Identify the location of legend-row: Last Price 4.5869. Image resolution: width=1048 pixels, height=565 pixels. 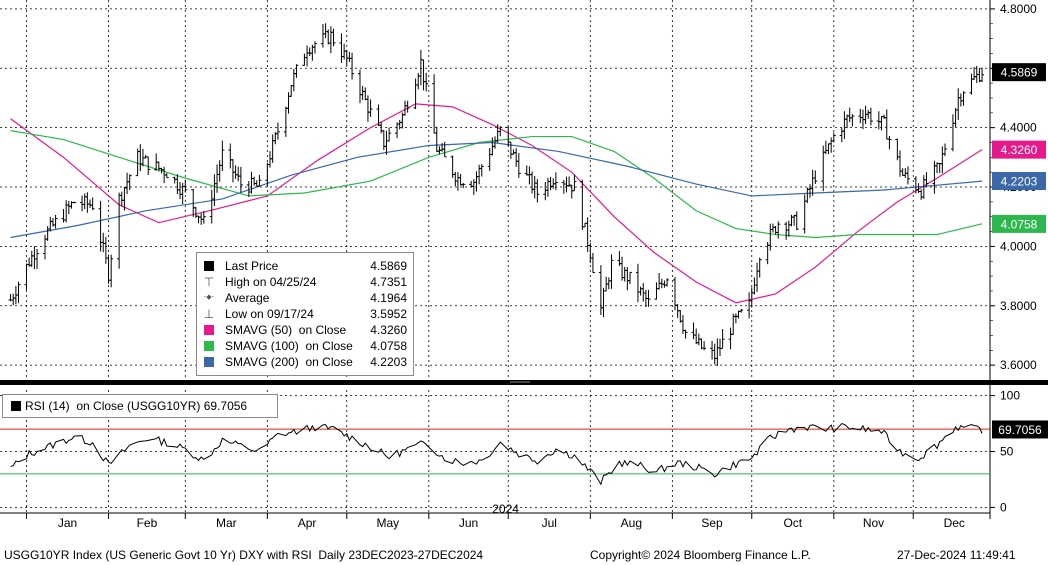
(305, 266).